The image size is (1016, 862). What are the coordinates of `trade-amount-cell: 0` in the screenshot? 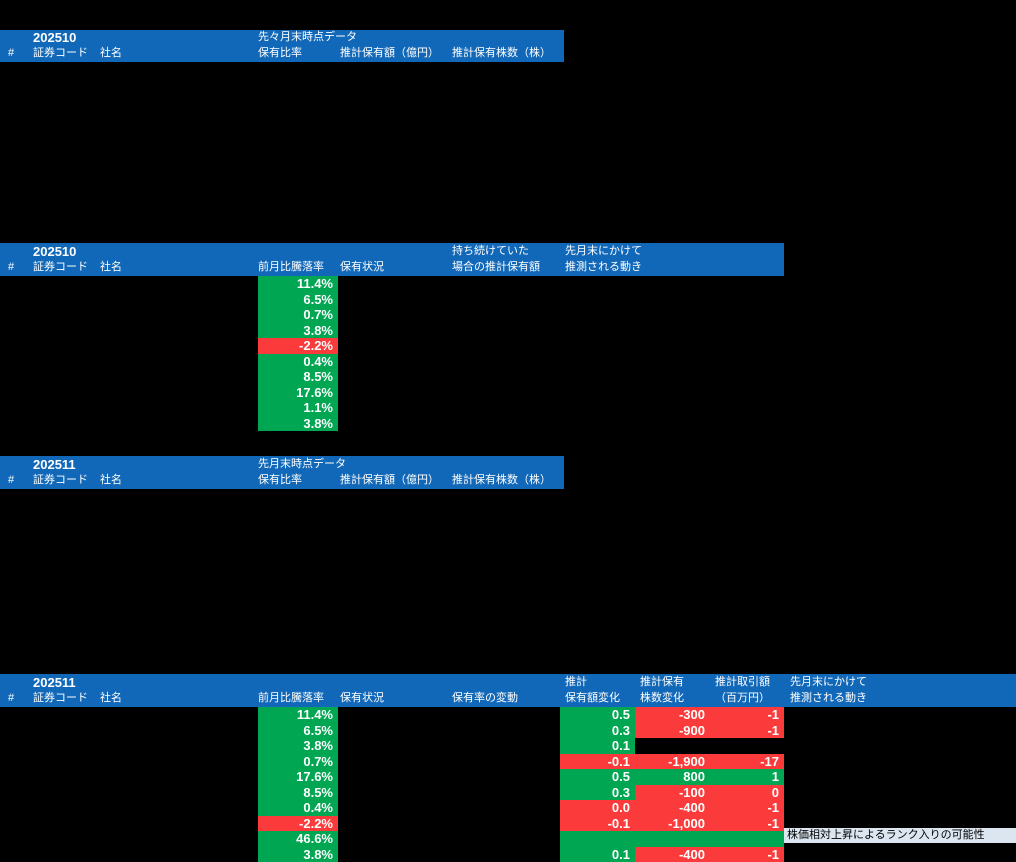 It's located at (747, 793).